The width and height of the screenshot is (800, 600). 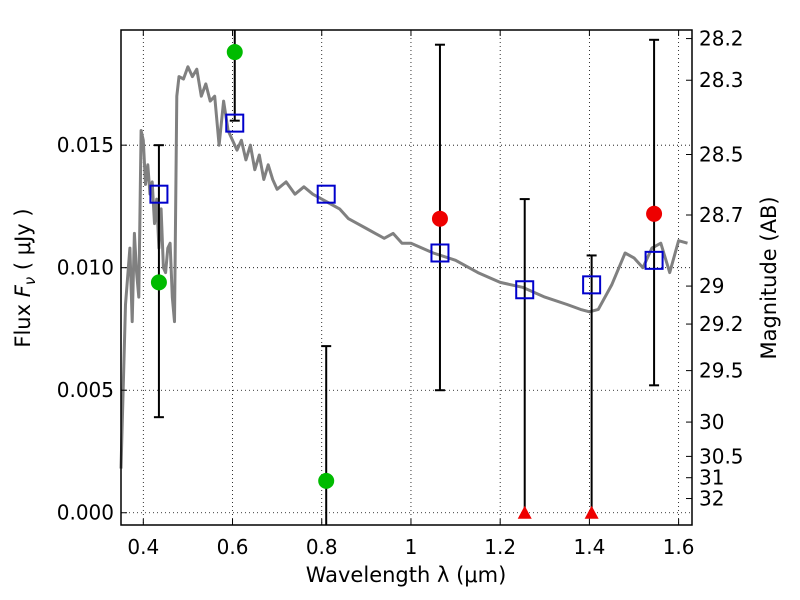 What do you see at coordinates (721, 215) in the screenshot?
I see `y2-tick-label-3: 28.7` at bounding box center [721, 215].